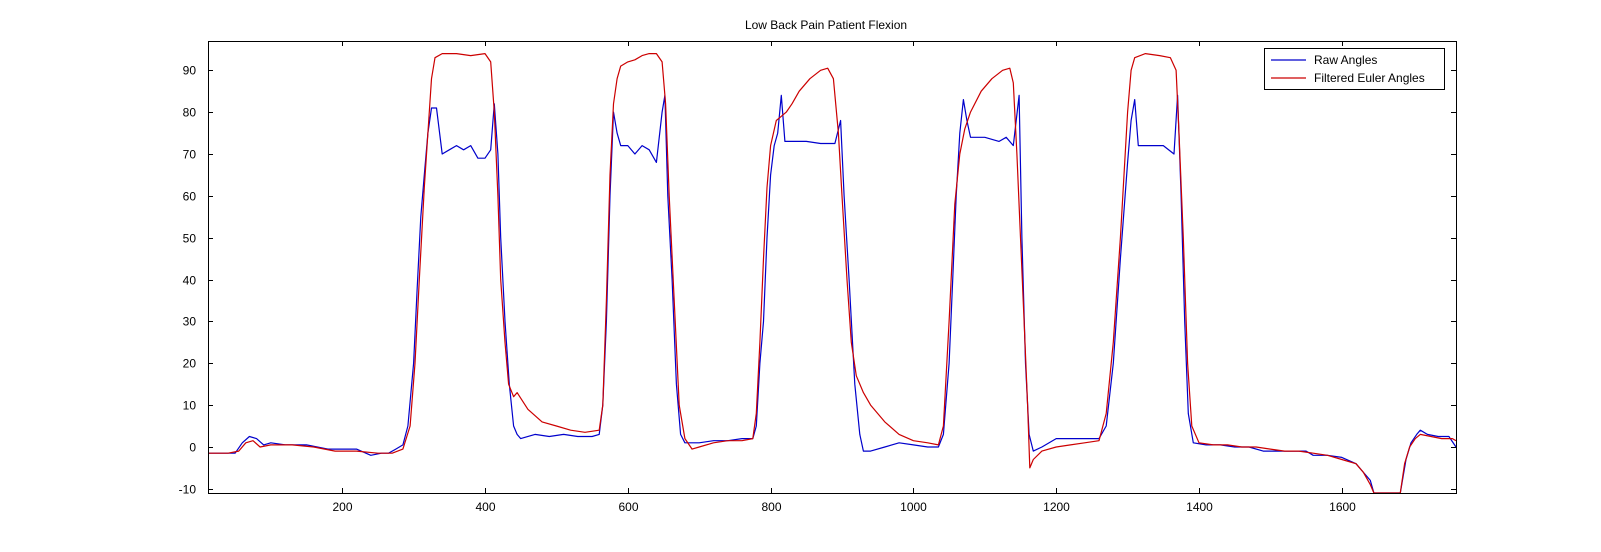 This screenshot has height=552, width=1601. I want to click on y-tick-label: -10, so click(188, 490).